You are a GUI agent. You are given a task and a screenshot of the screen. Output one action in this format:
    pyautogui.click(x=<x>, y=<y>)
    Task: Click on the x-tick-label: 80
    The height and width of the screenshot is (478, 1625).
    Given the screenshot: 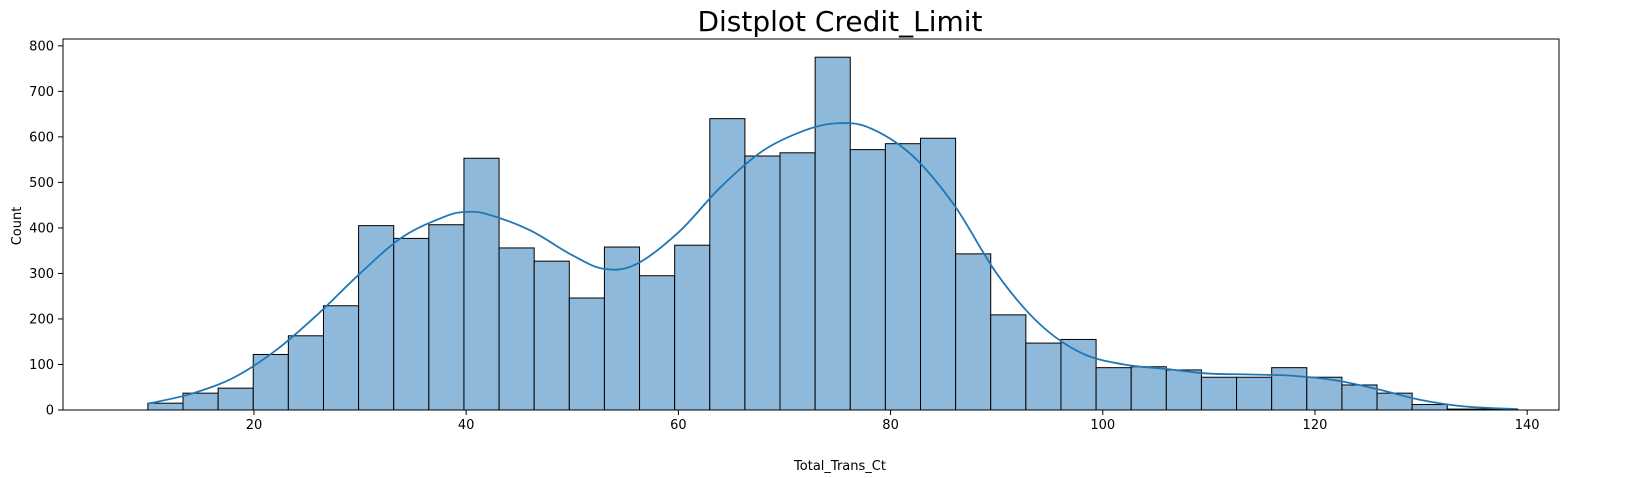 What is the action you would take?
    pyautogui.click(x=890, y=425)
    